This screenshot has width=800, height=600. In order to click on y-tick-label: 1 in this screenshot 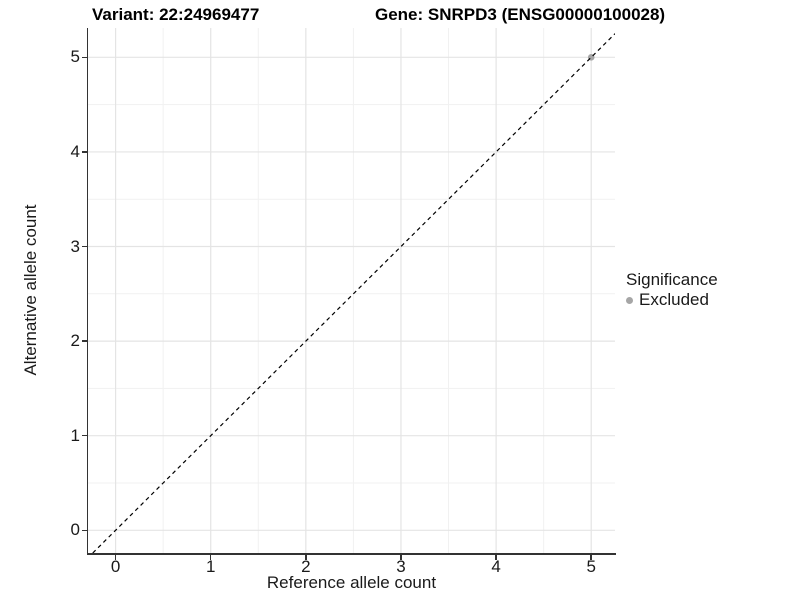, I will do `click(75, 435)`.